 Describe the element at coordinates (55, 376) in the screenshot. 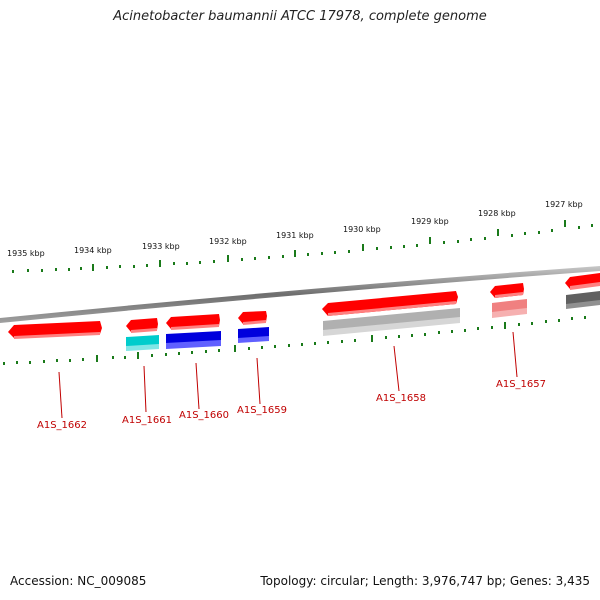

I see `gene-a1s-1662: A1S_1662` at that location.